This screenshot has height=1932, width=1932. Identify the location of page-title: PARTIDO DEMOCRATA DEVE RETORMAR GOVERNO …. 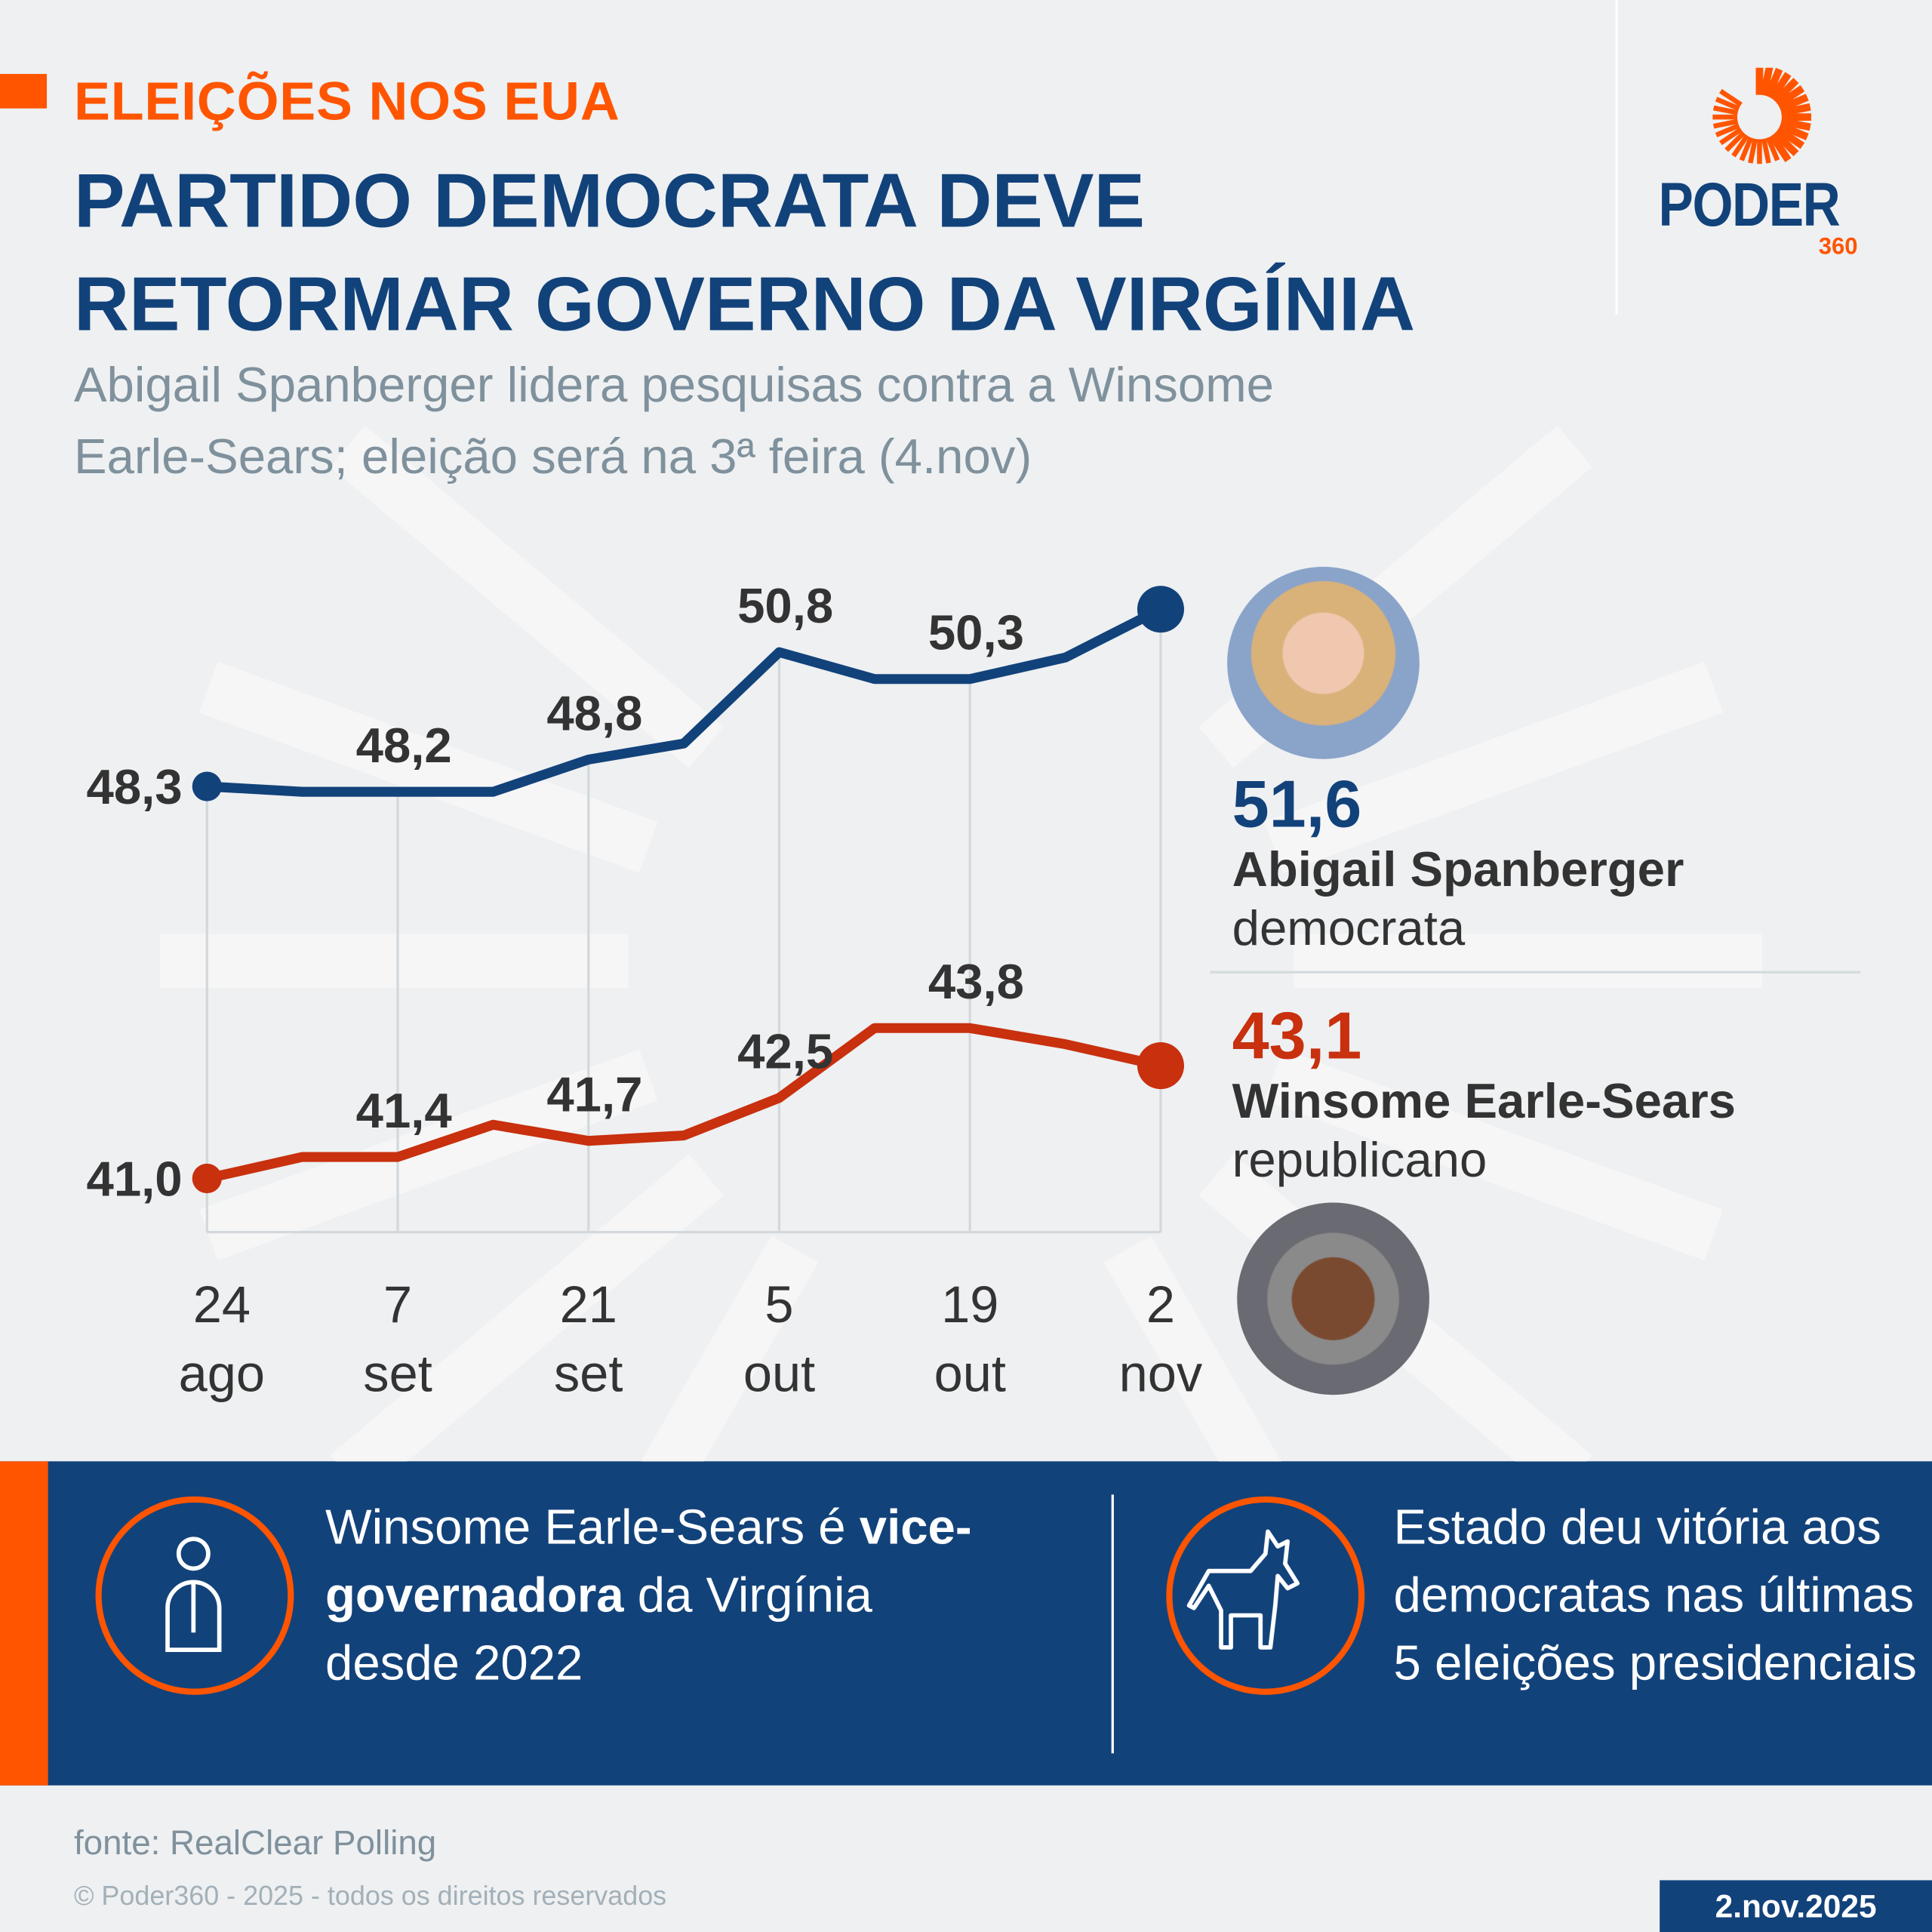
(837, 253).